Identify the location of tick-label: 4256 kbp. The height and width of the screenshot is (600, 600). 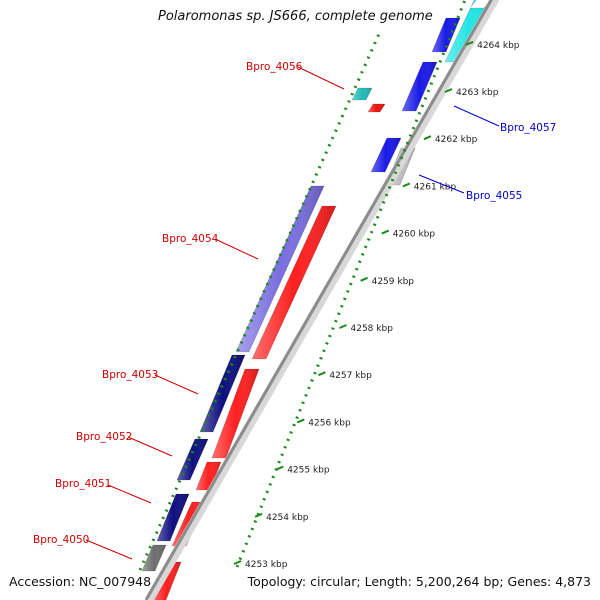
(329, 423).